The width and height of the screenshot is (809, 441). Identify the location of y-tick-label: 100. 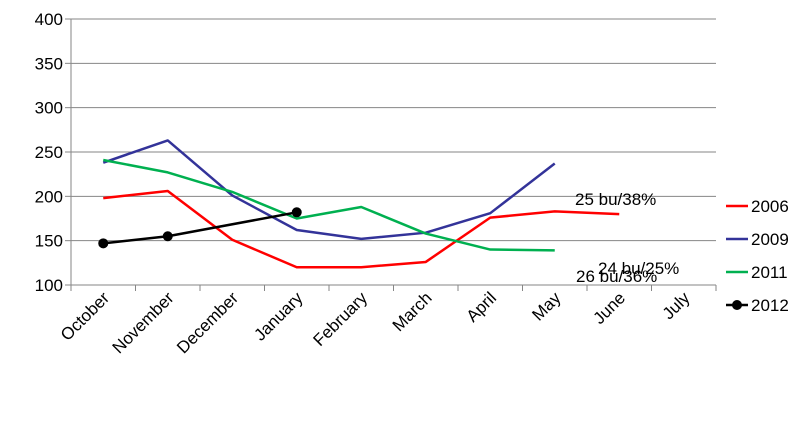
(49, 285).